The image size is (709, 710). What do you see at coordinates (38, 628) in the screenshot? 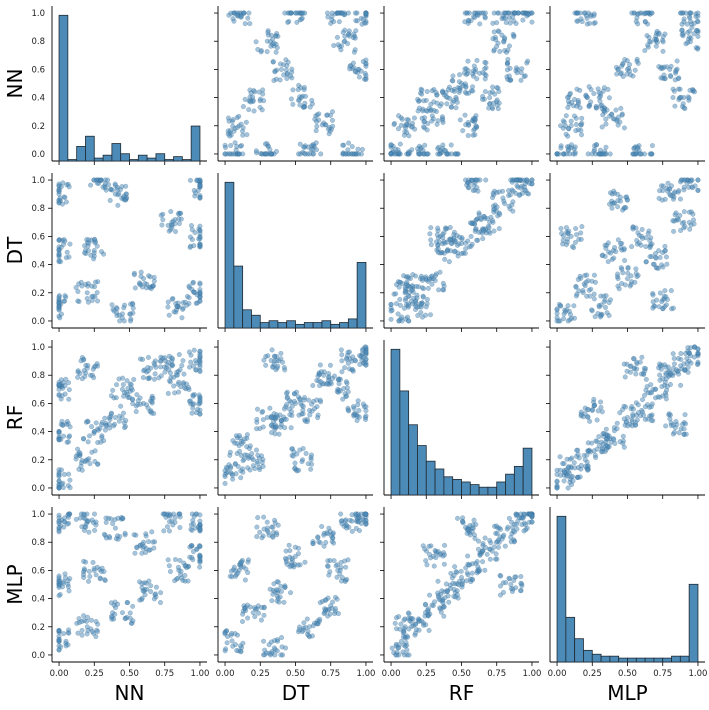
I see `y-tick-label: 0.2` at bounding box center [38, 628].